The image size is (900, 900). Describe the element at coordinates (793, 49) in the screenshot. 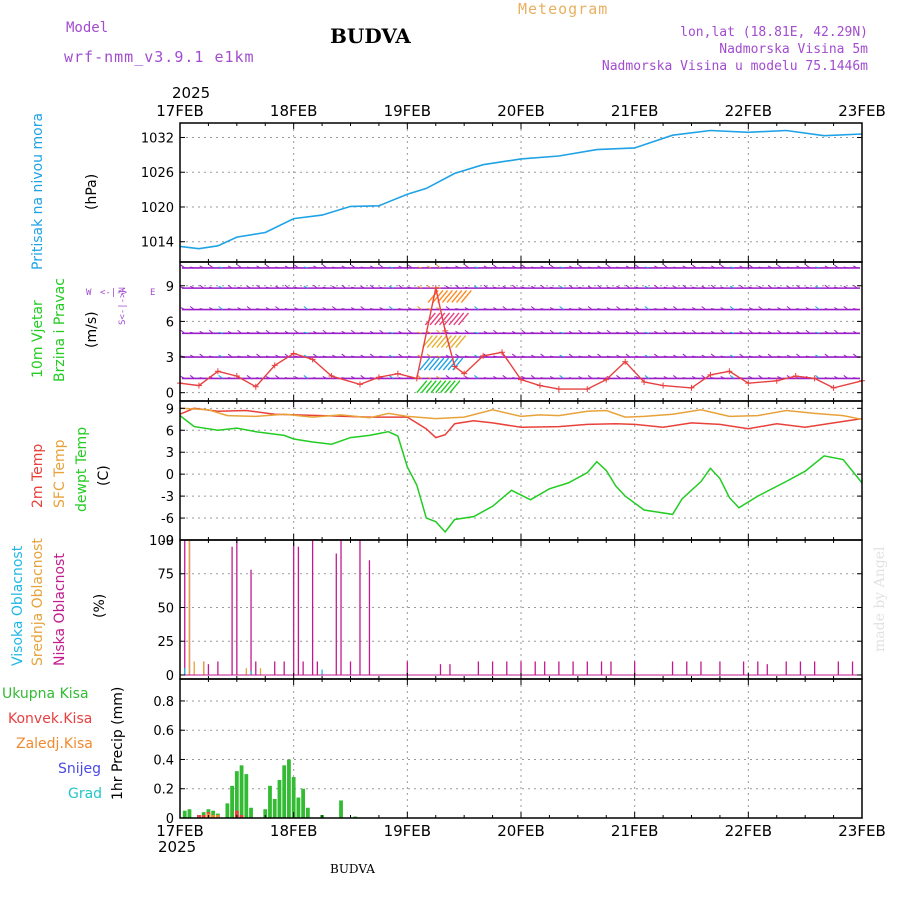

I see `elevation: Nadmorska Visina 5m` at that location.